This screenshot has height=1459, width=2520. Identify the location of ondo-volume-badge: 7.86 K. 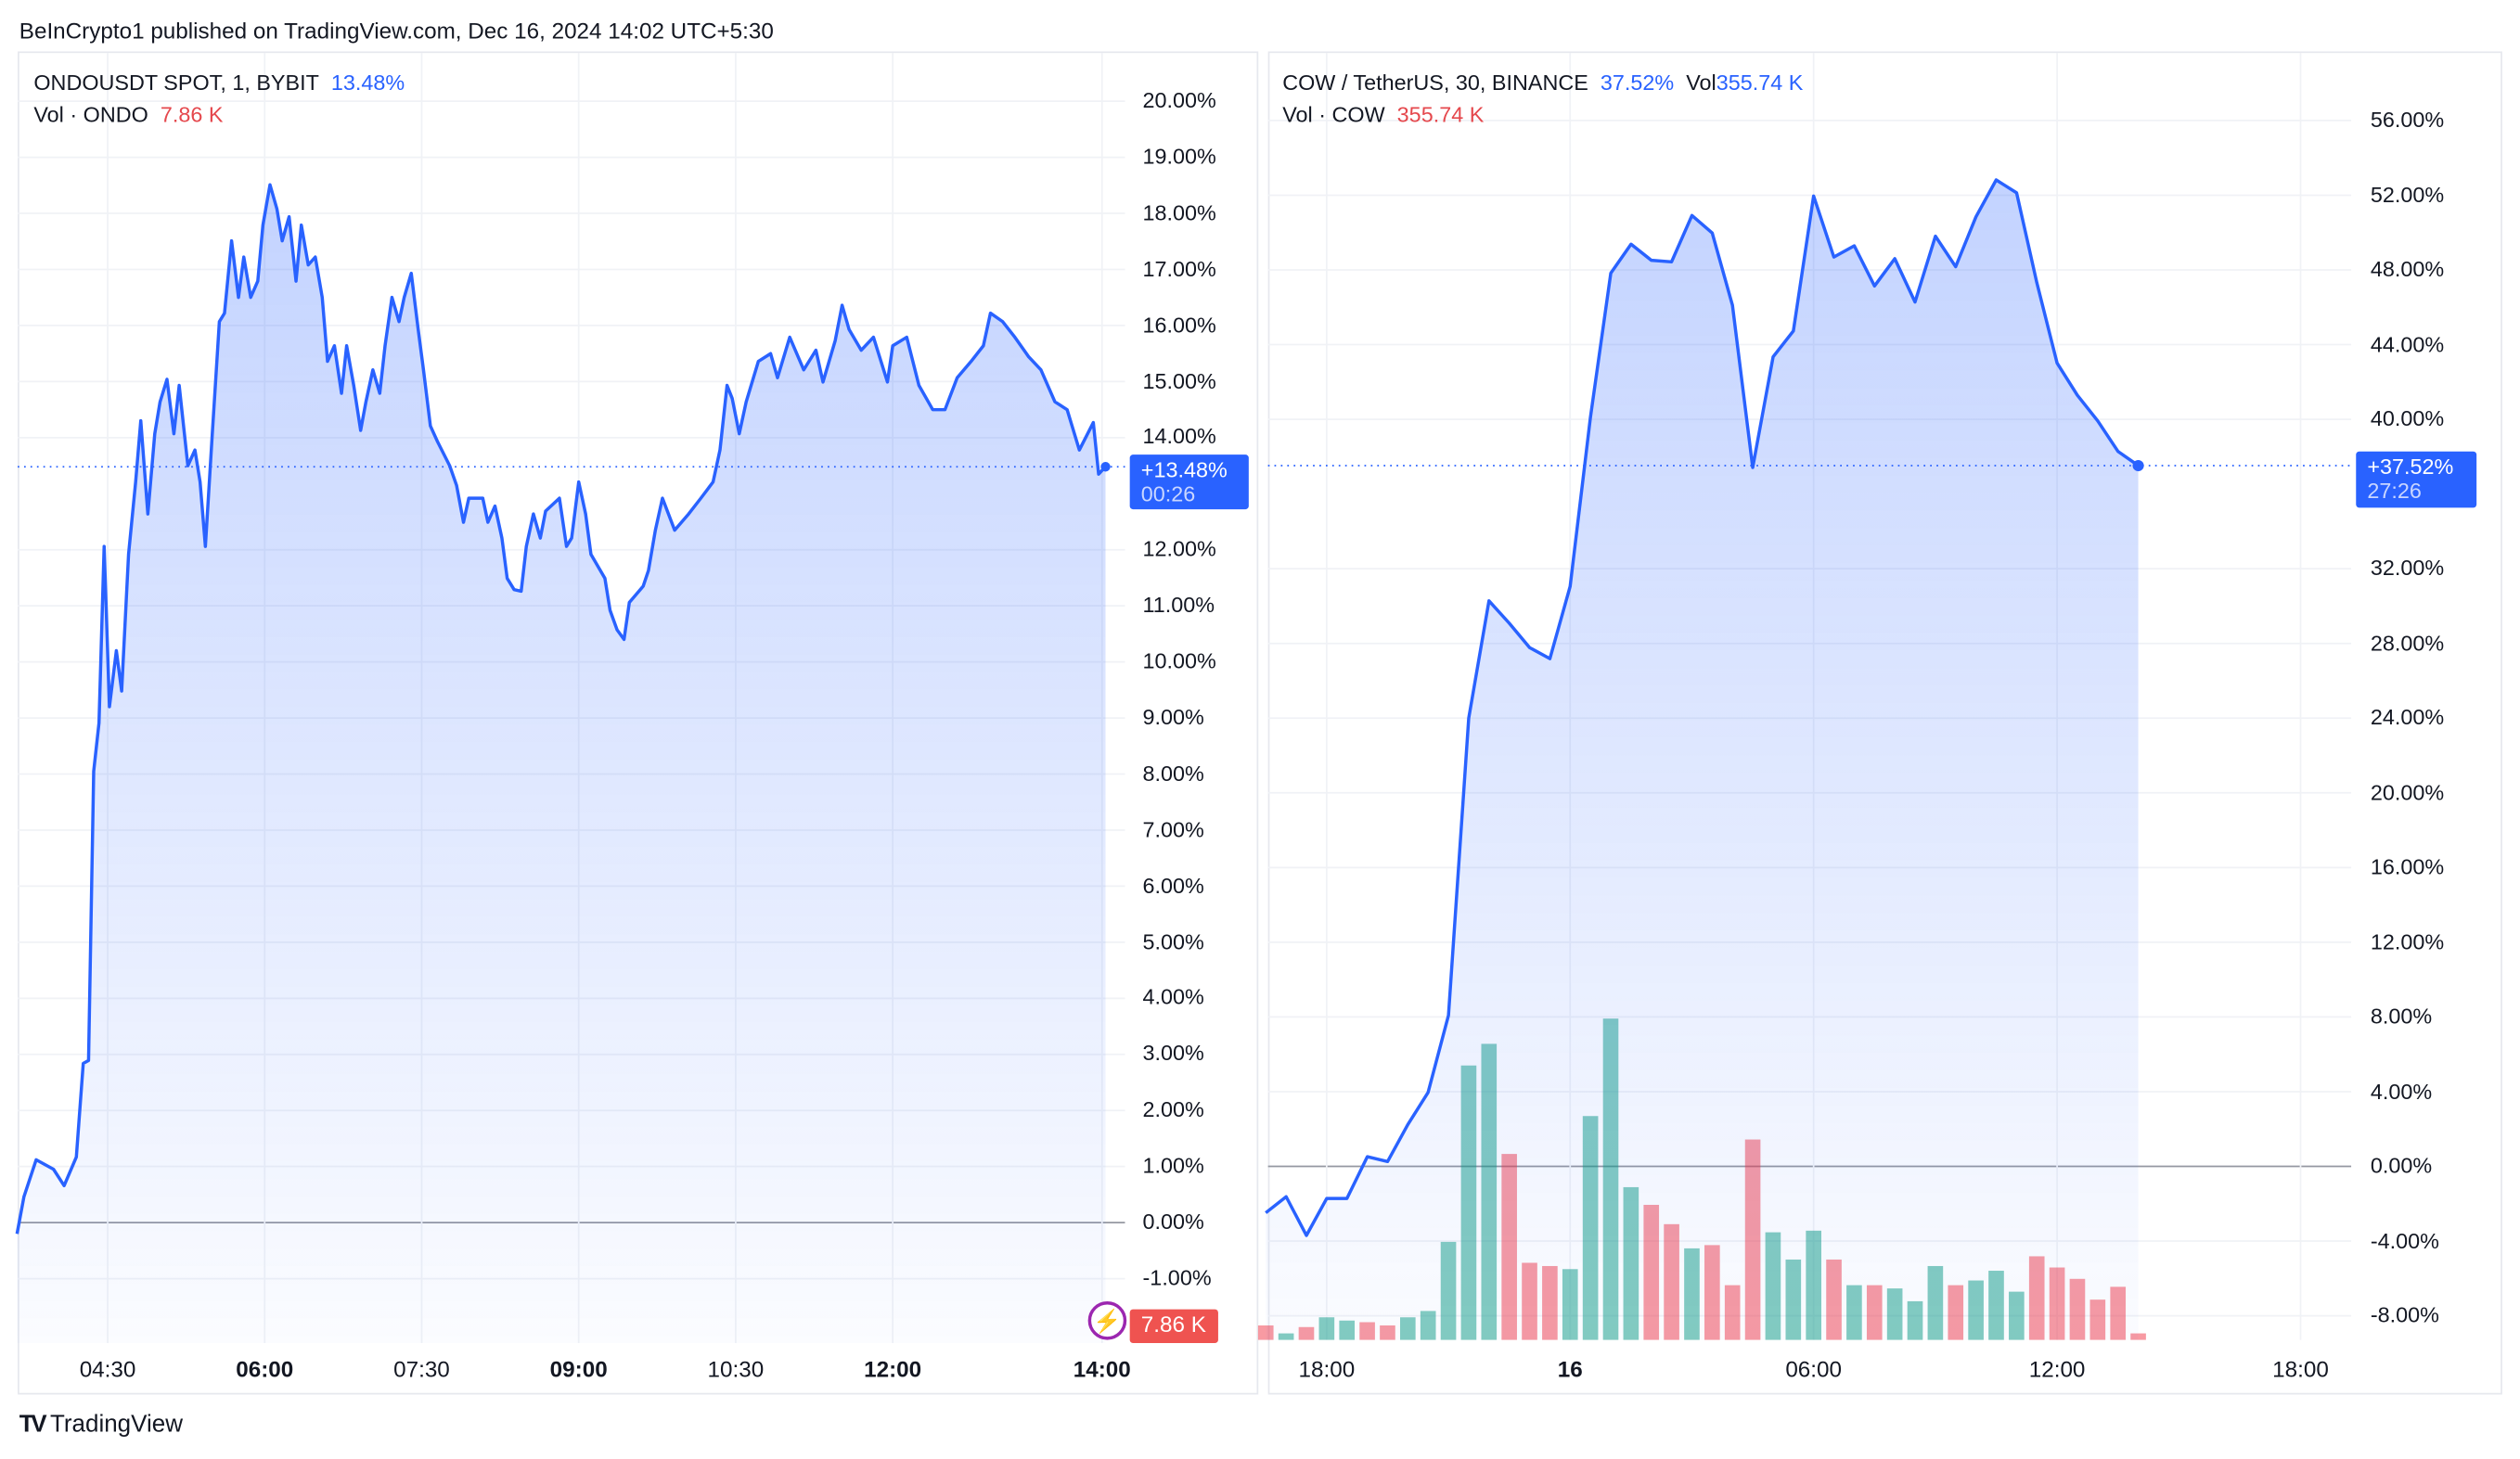
(1173, 1326).